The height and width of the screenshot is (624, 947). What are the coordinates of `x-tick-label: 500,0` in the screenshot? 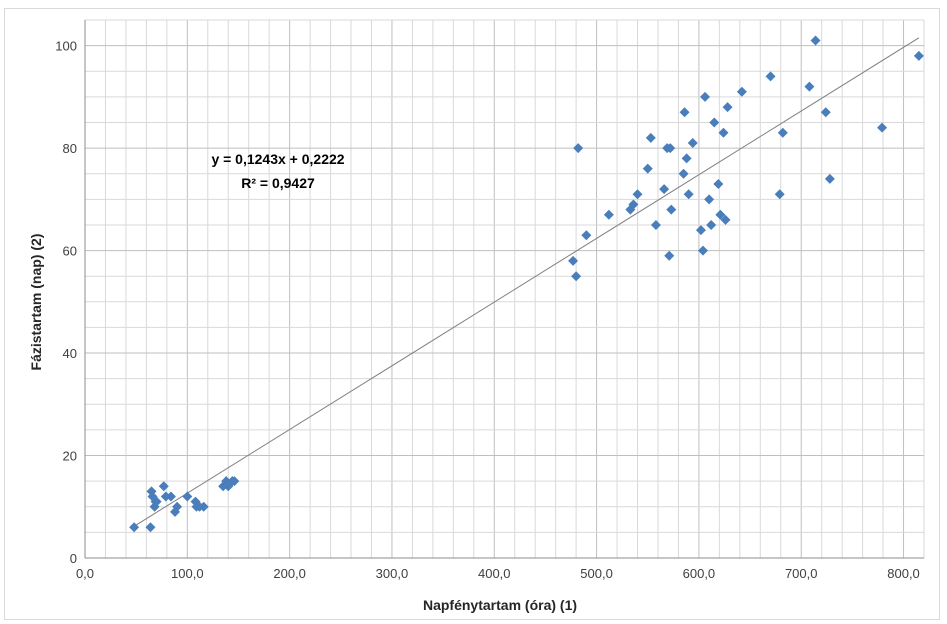 It's located at (596, 573).